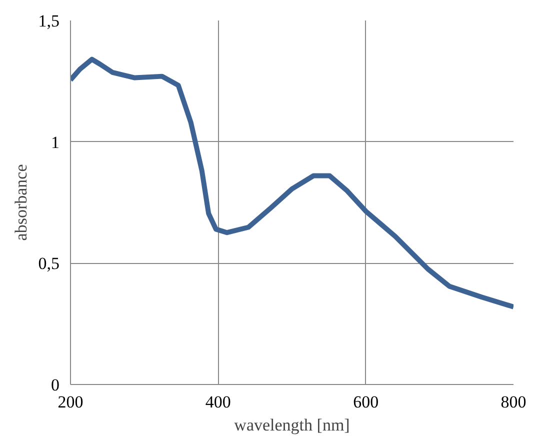 The height and width of the screenshot is (444, 543). What do you see at coordinates (292, 425) in the screenshot?
I see `x-axis-title: wavelength [nm]` at bounding box center [292, 425].